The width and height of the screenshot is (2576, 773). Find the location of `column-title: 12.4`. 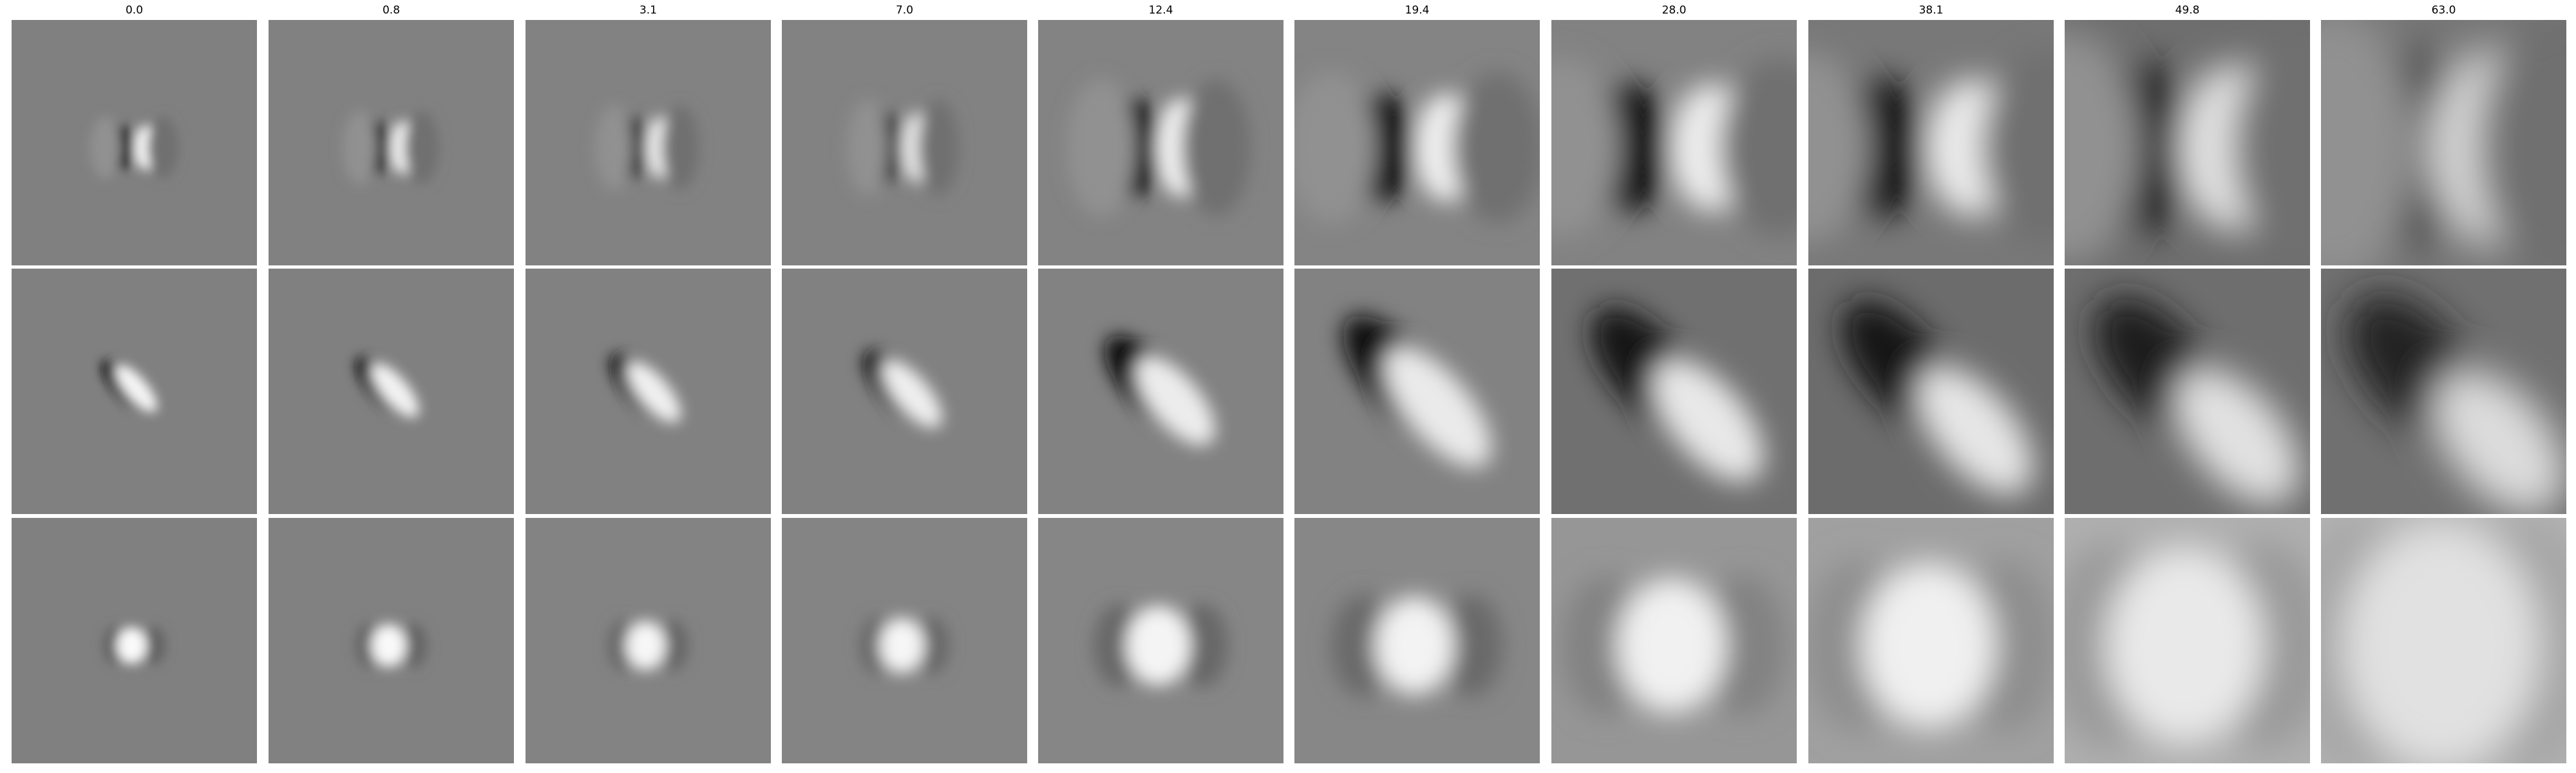

column-title: 12.4 is located at coordinates (1160, 10).